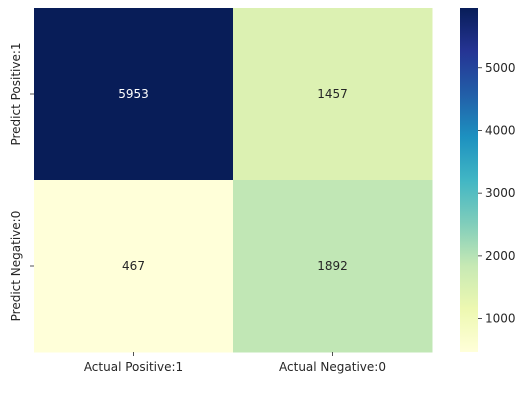 The image size is (529, 413). What do you see at coordinates (133, 367) in the screenshot?
I see `x-tick-label: Actual Positive:1` at bounding box center [133, 367].